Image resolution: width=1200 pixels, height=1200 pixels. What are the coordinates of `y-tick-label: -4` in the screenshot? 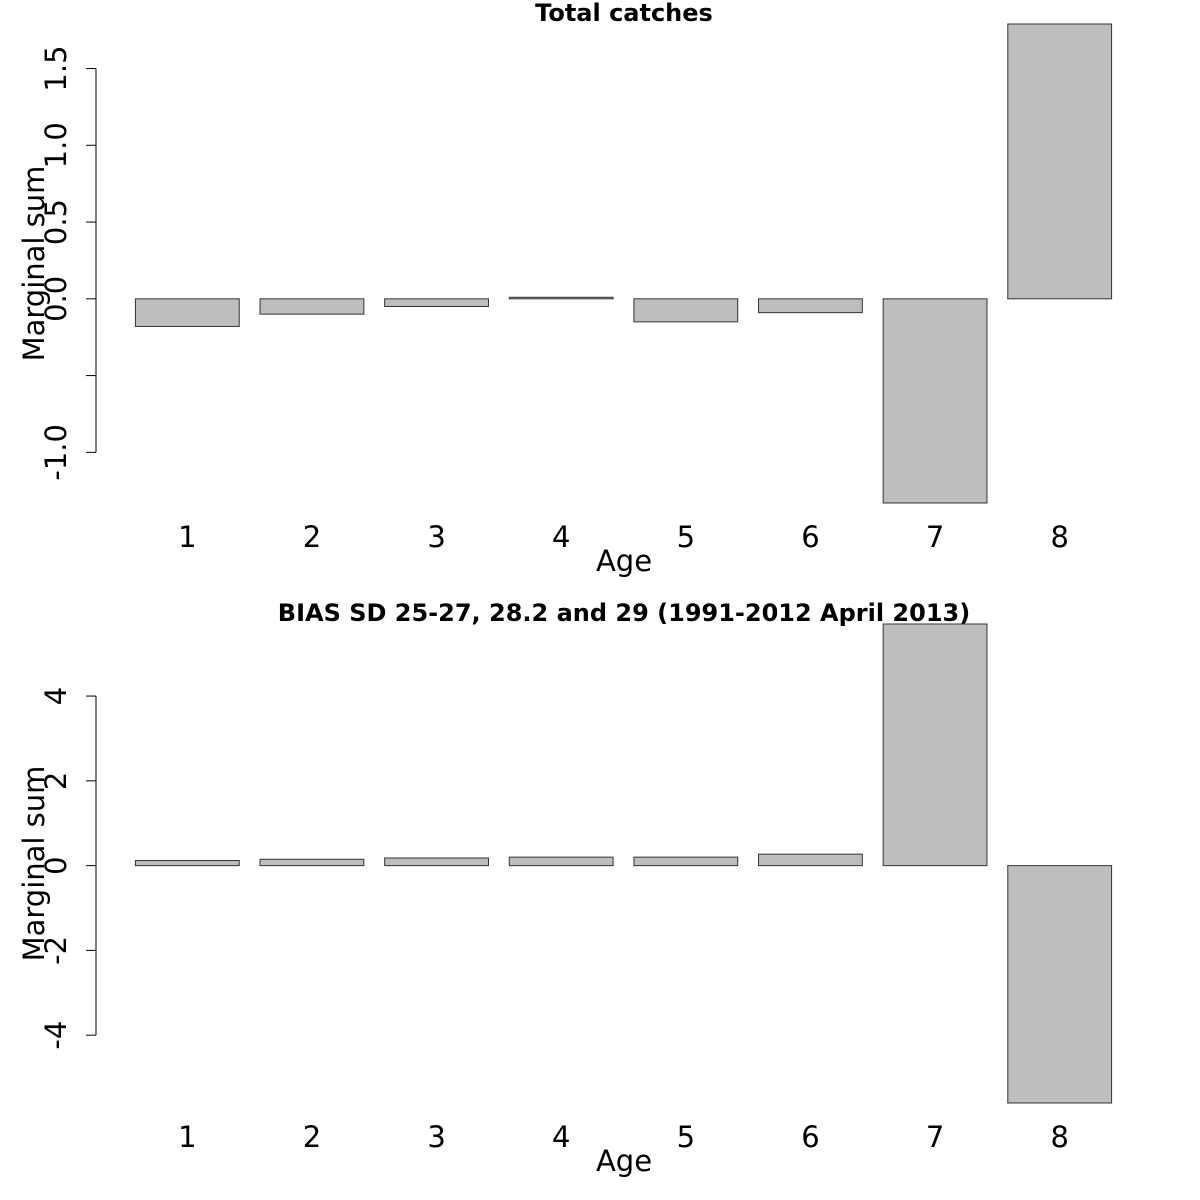 It's located at (56, 1035).